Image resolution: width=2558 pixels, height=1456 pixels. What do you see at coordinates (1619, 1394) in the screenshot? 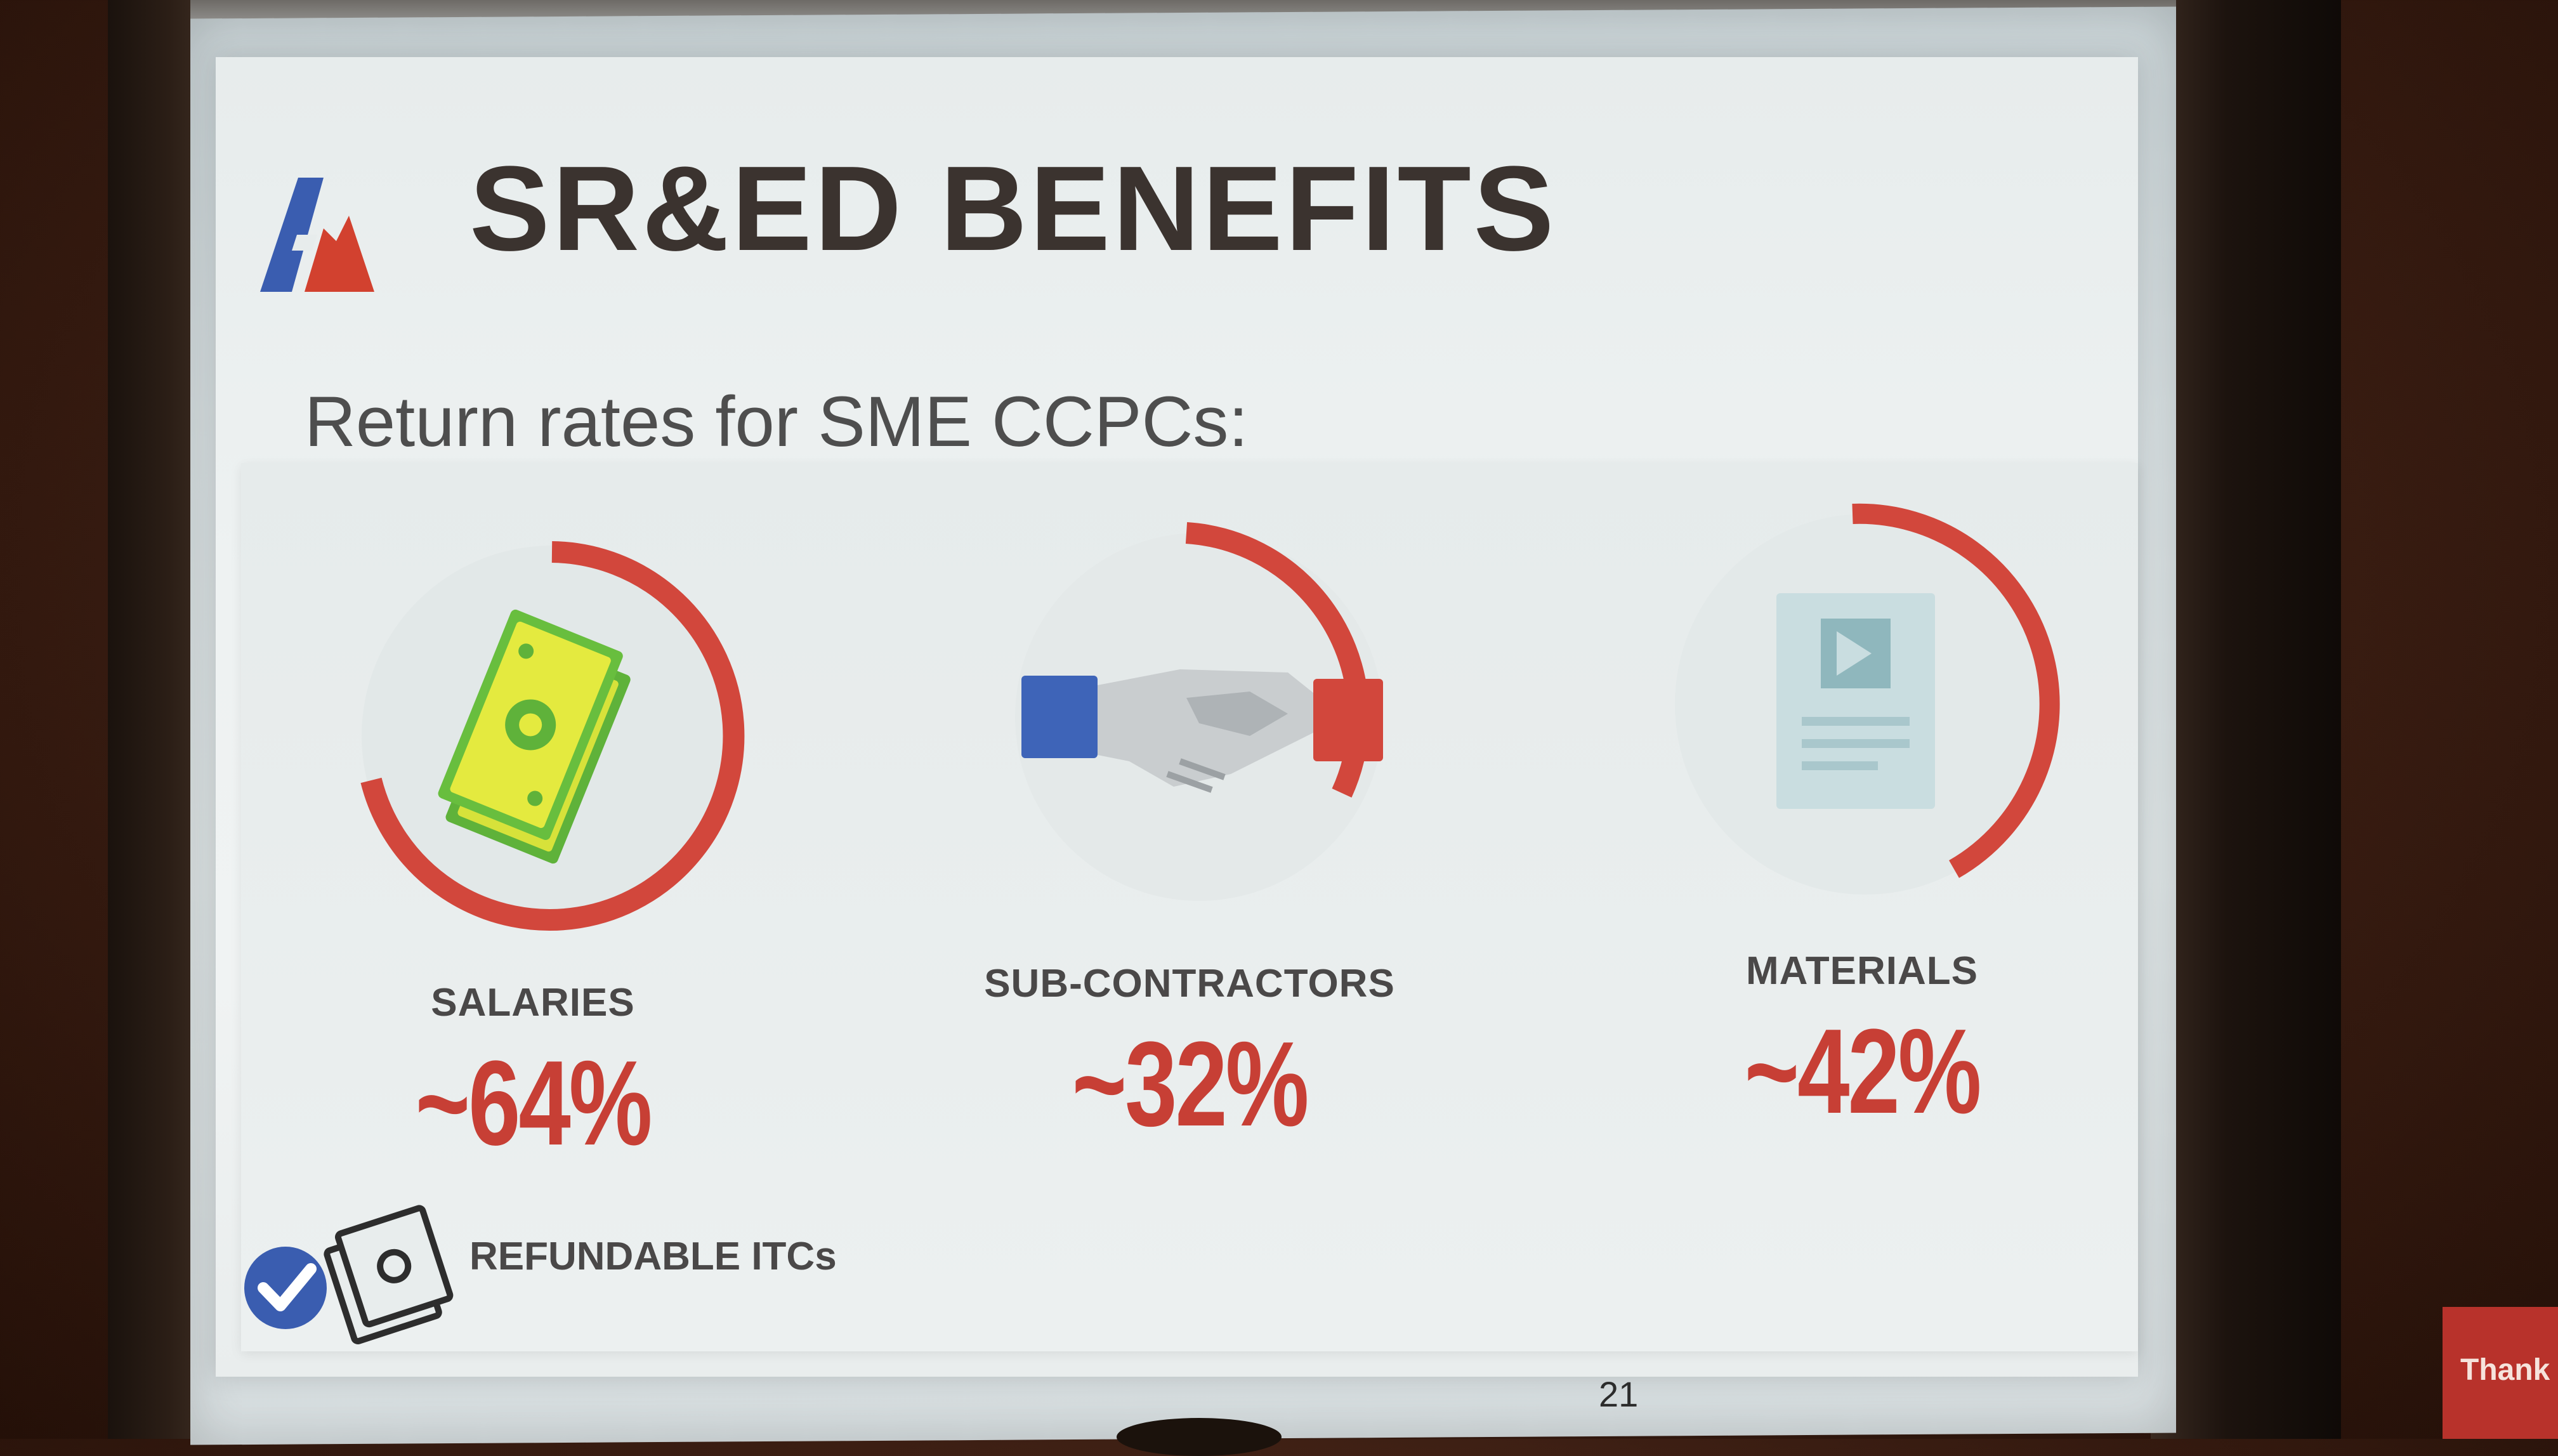
I see `page-number: 21` at bounding box center [1619, 1394].